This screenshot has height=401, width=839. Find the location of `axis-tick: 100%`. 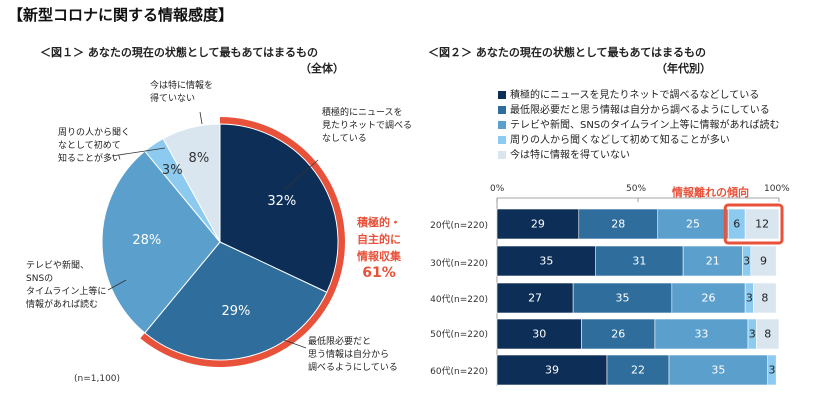

axis-tick: 100% is located at coordinates (777, 189).